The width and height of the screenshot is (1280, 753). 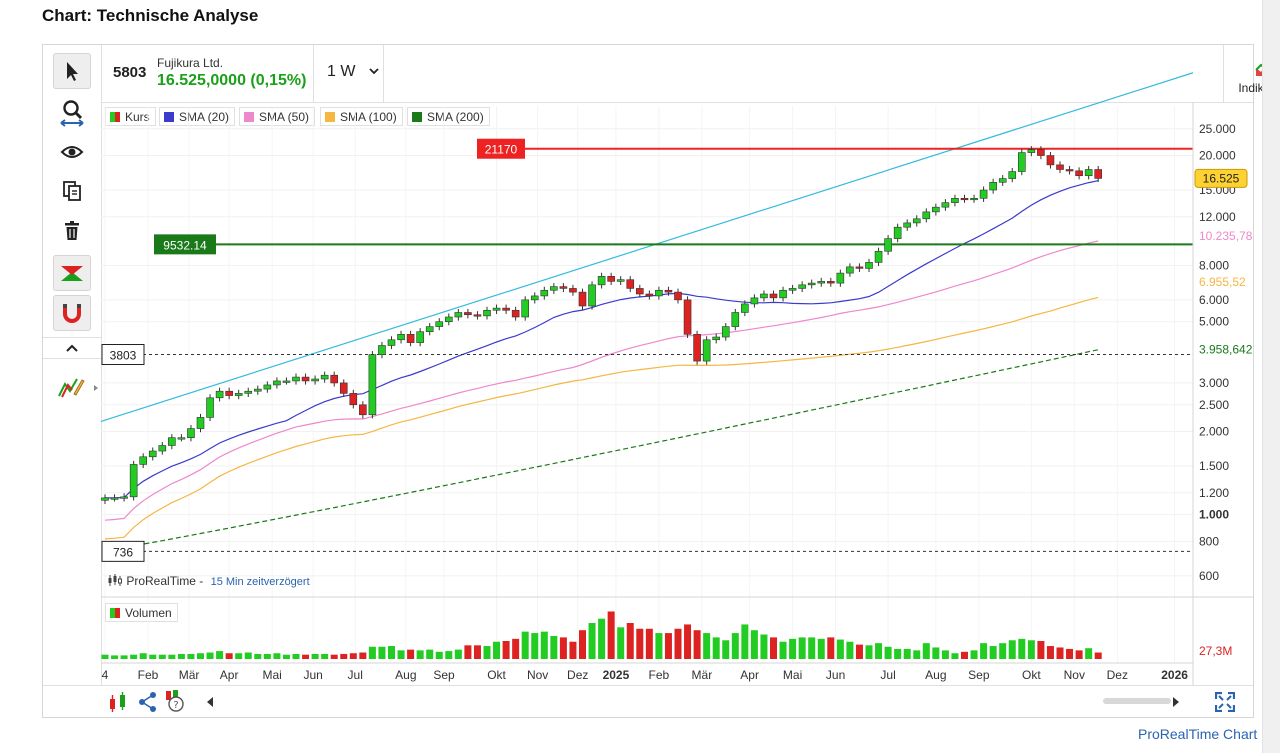 What do you see at coordinates (197, 116) in the screenshot?
I see `legend-item-sma20: SMA (20)` at bounding box center [197, 116].